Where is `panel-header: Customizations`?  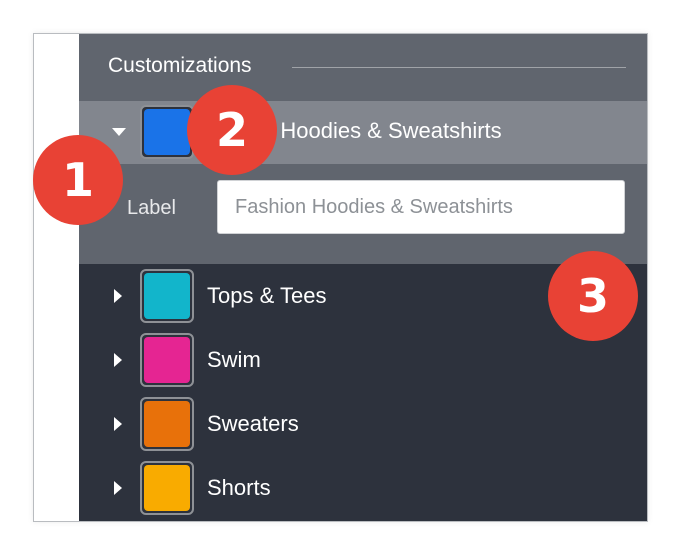
panel-header: Customizations is located at coordinates (363, 67).